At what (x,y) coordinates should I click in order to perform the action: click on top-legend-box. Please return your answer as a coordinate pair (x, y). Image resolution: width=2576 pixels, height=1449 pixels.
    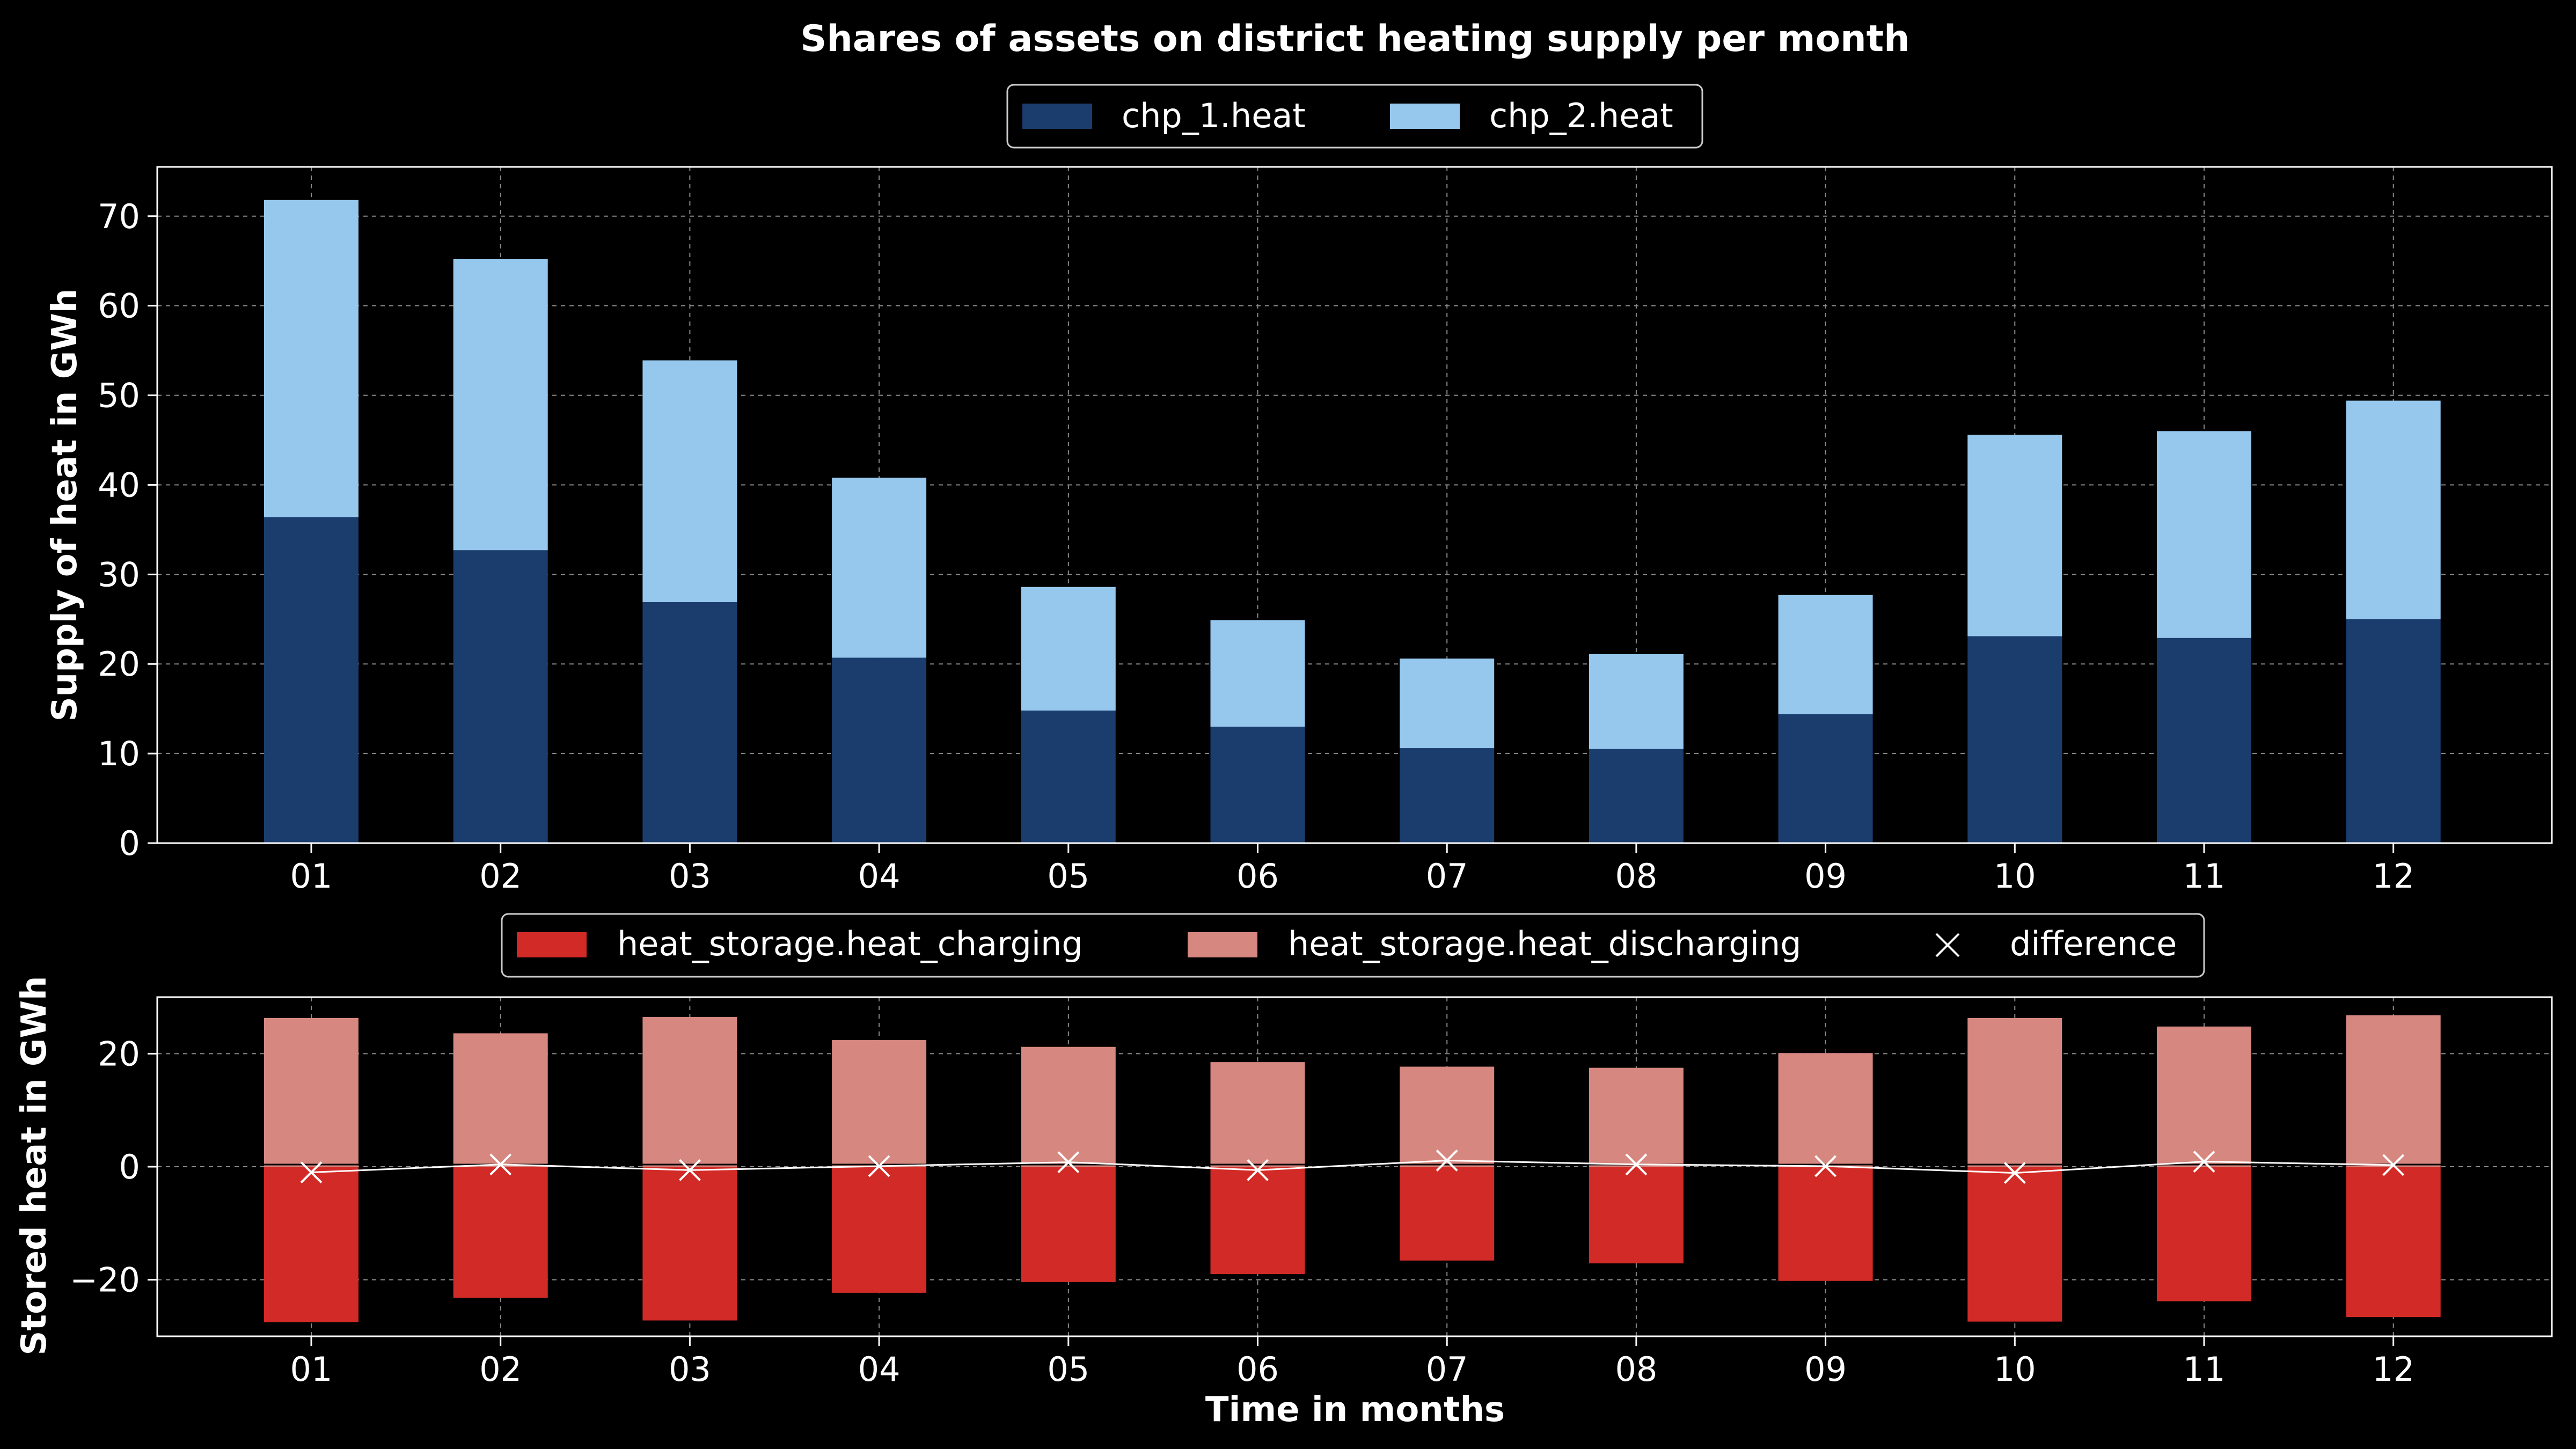
    Looking at the image, I should click on (1354, 116).